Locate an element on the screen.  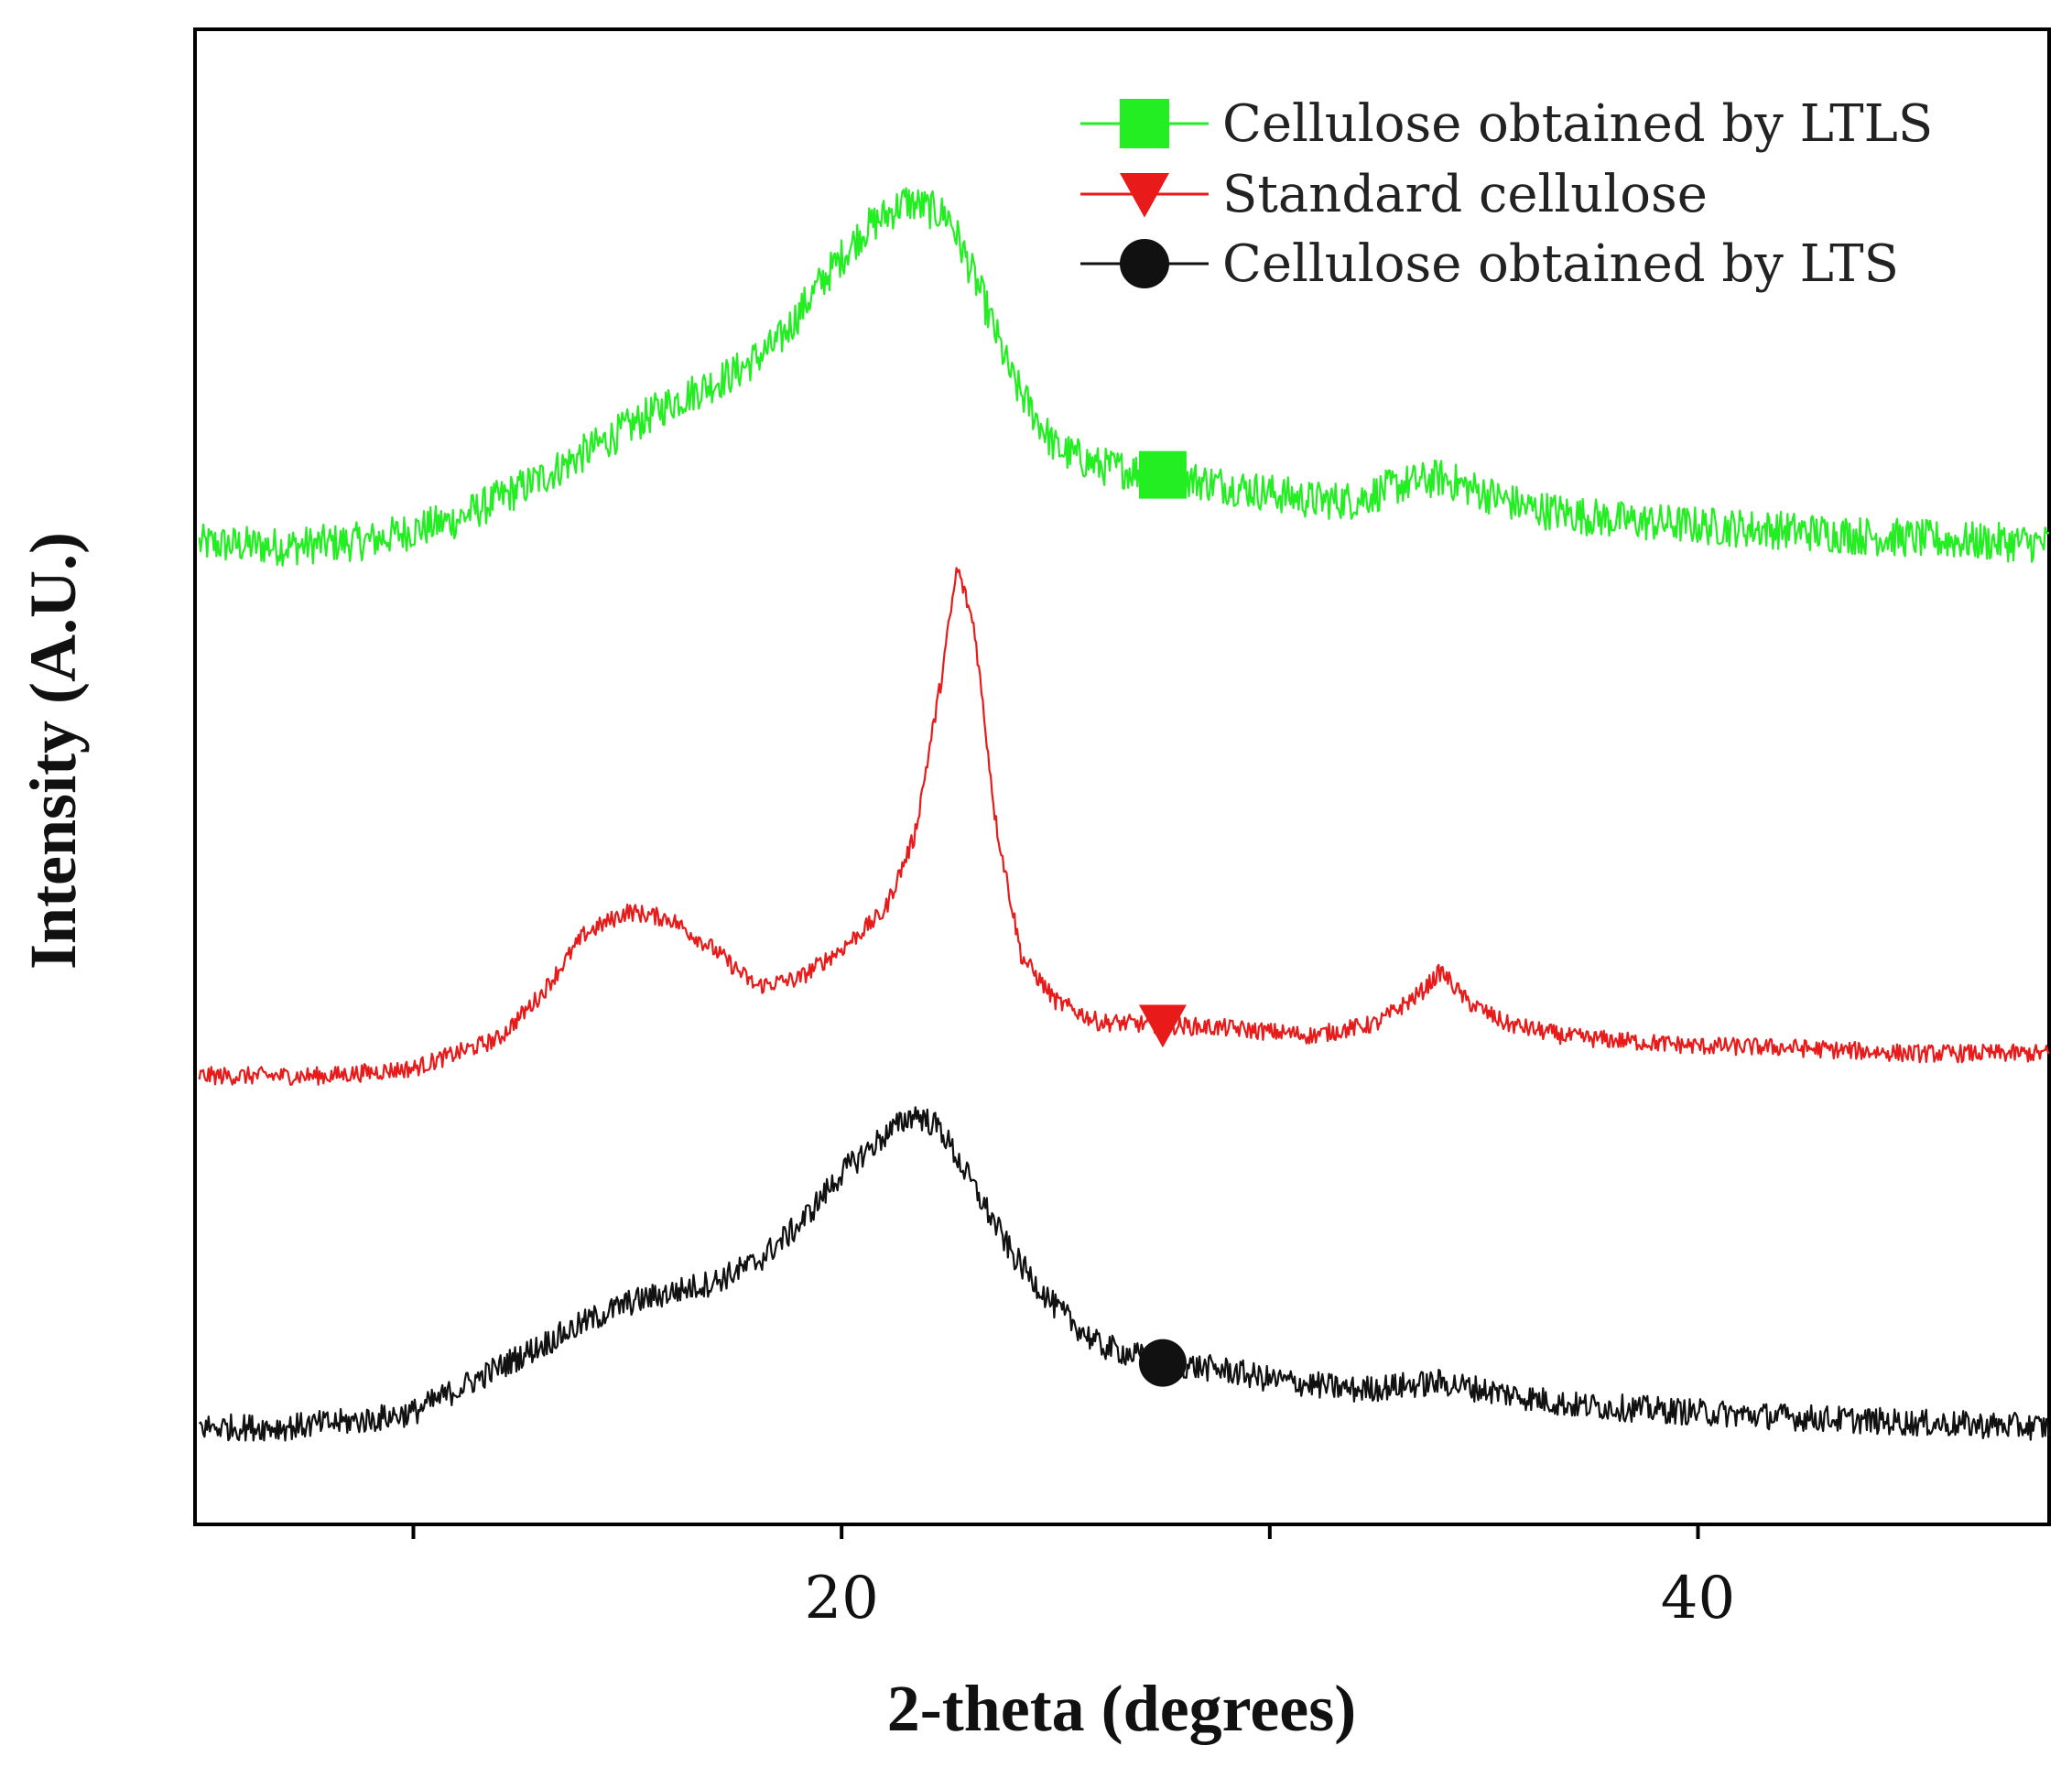
y-axis-title: Intensity (A.U.) is located at coordinates (53, 751).